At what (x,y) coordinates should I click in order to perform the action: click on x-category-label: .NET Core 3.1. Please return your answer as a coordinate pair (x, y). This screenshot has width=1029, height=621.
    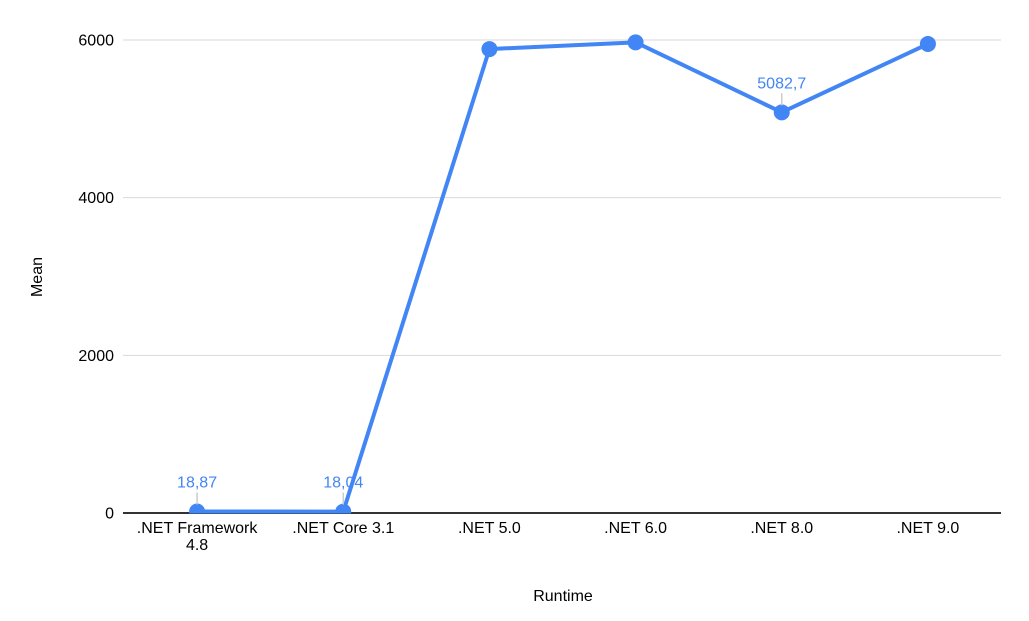
    Looking at the image, I should click on (343, 528).